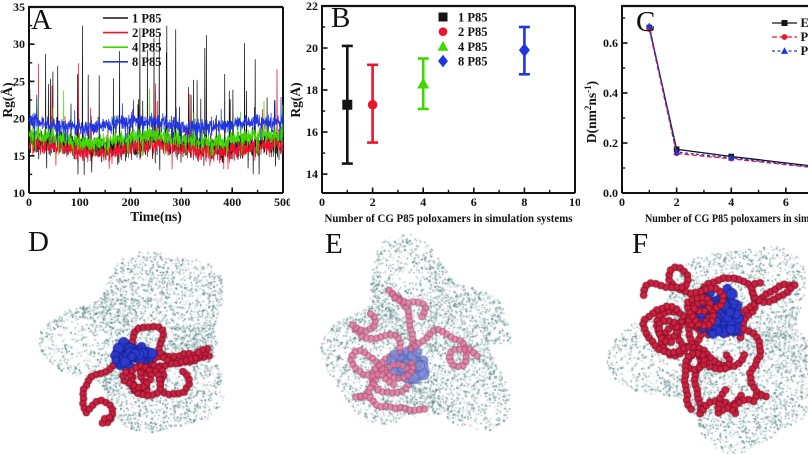 Image resolution: width=808 pixels, height=455 pixels. I want to click on svg-text: 30, so click(19, 44).